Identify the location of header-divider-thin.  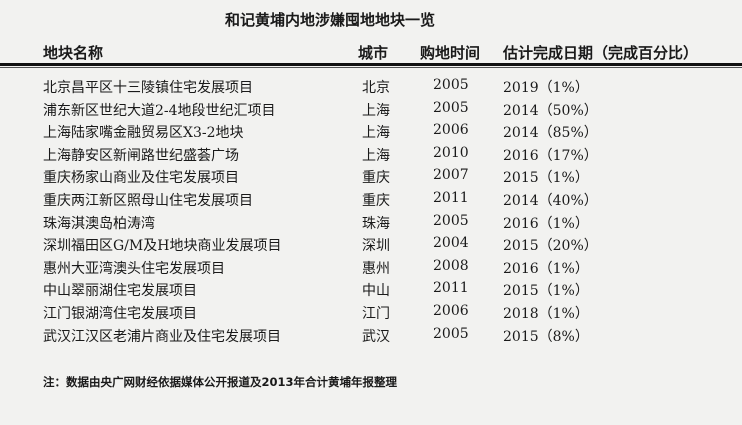
(371, 67).